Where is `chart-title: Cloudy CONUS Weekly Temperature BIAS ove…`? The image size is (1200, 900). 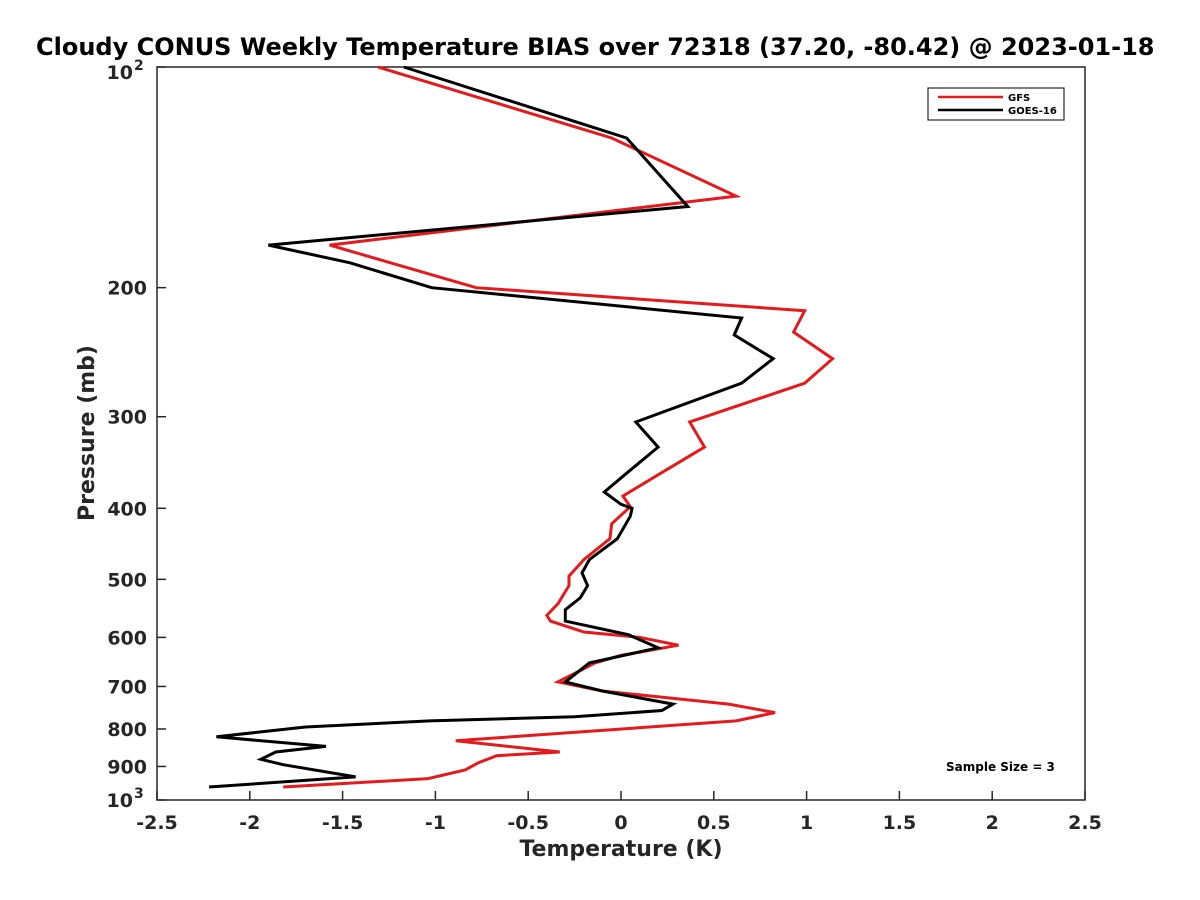
chart-title: Cloudy CONUS Weekly Temperature BIAS ove… is located at coordinates (595, 47).